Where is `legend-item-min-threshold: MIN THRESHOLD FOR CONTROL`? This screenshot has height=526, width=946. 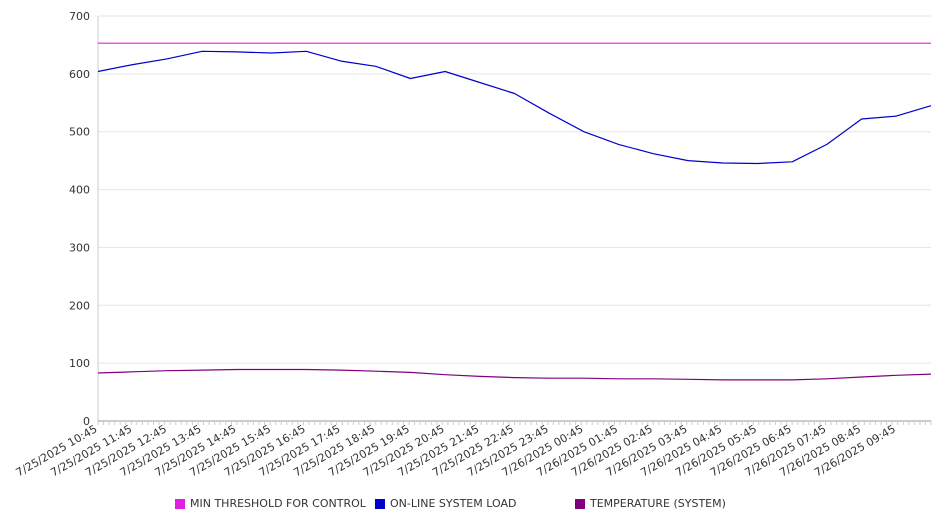 legend-item-min-threshold: MIN THRESHOLD FOR CONTROL is located at coordinates (270, 503).